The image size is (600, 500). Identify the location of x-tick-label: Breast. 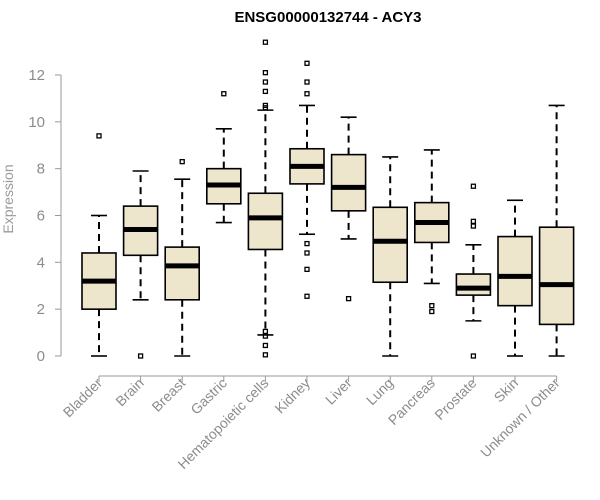
(168, 395).